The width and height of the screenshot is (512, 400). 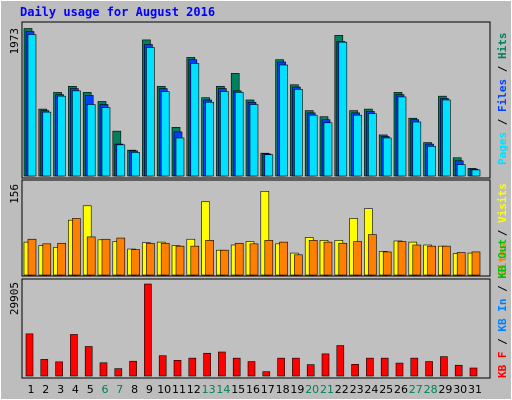 What do you see at coordinates (31, 389) in the screenshot?
I see `day-label-1: 1` at bounding box center [31, 389].